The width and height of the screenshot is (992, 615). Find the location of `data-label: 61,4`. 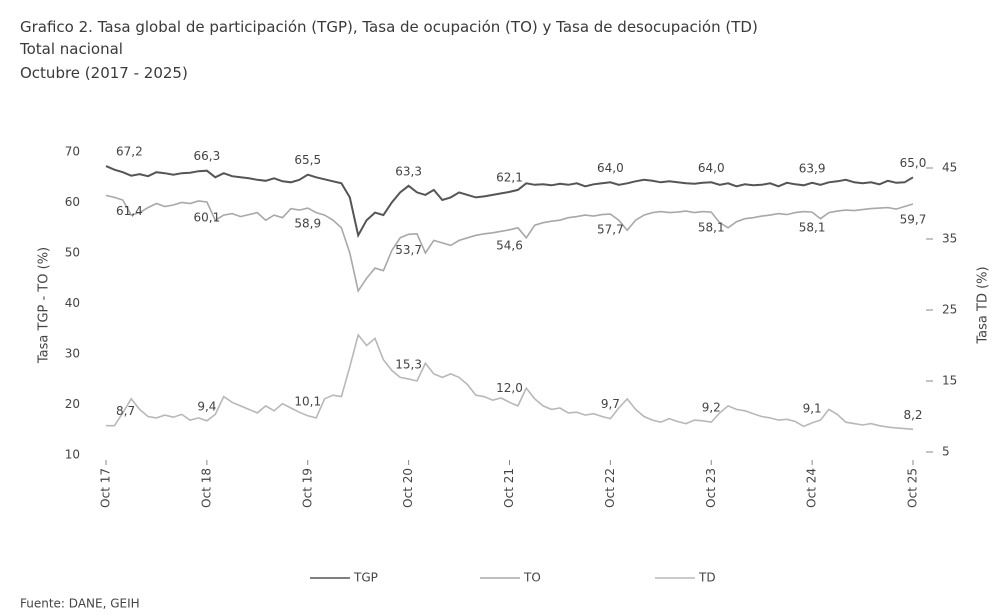

data-label: 61,4 is located at coordinates (129, 211).